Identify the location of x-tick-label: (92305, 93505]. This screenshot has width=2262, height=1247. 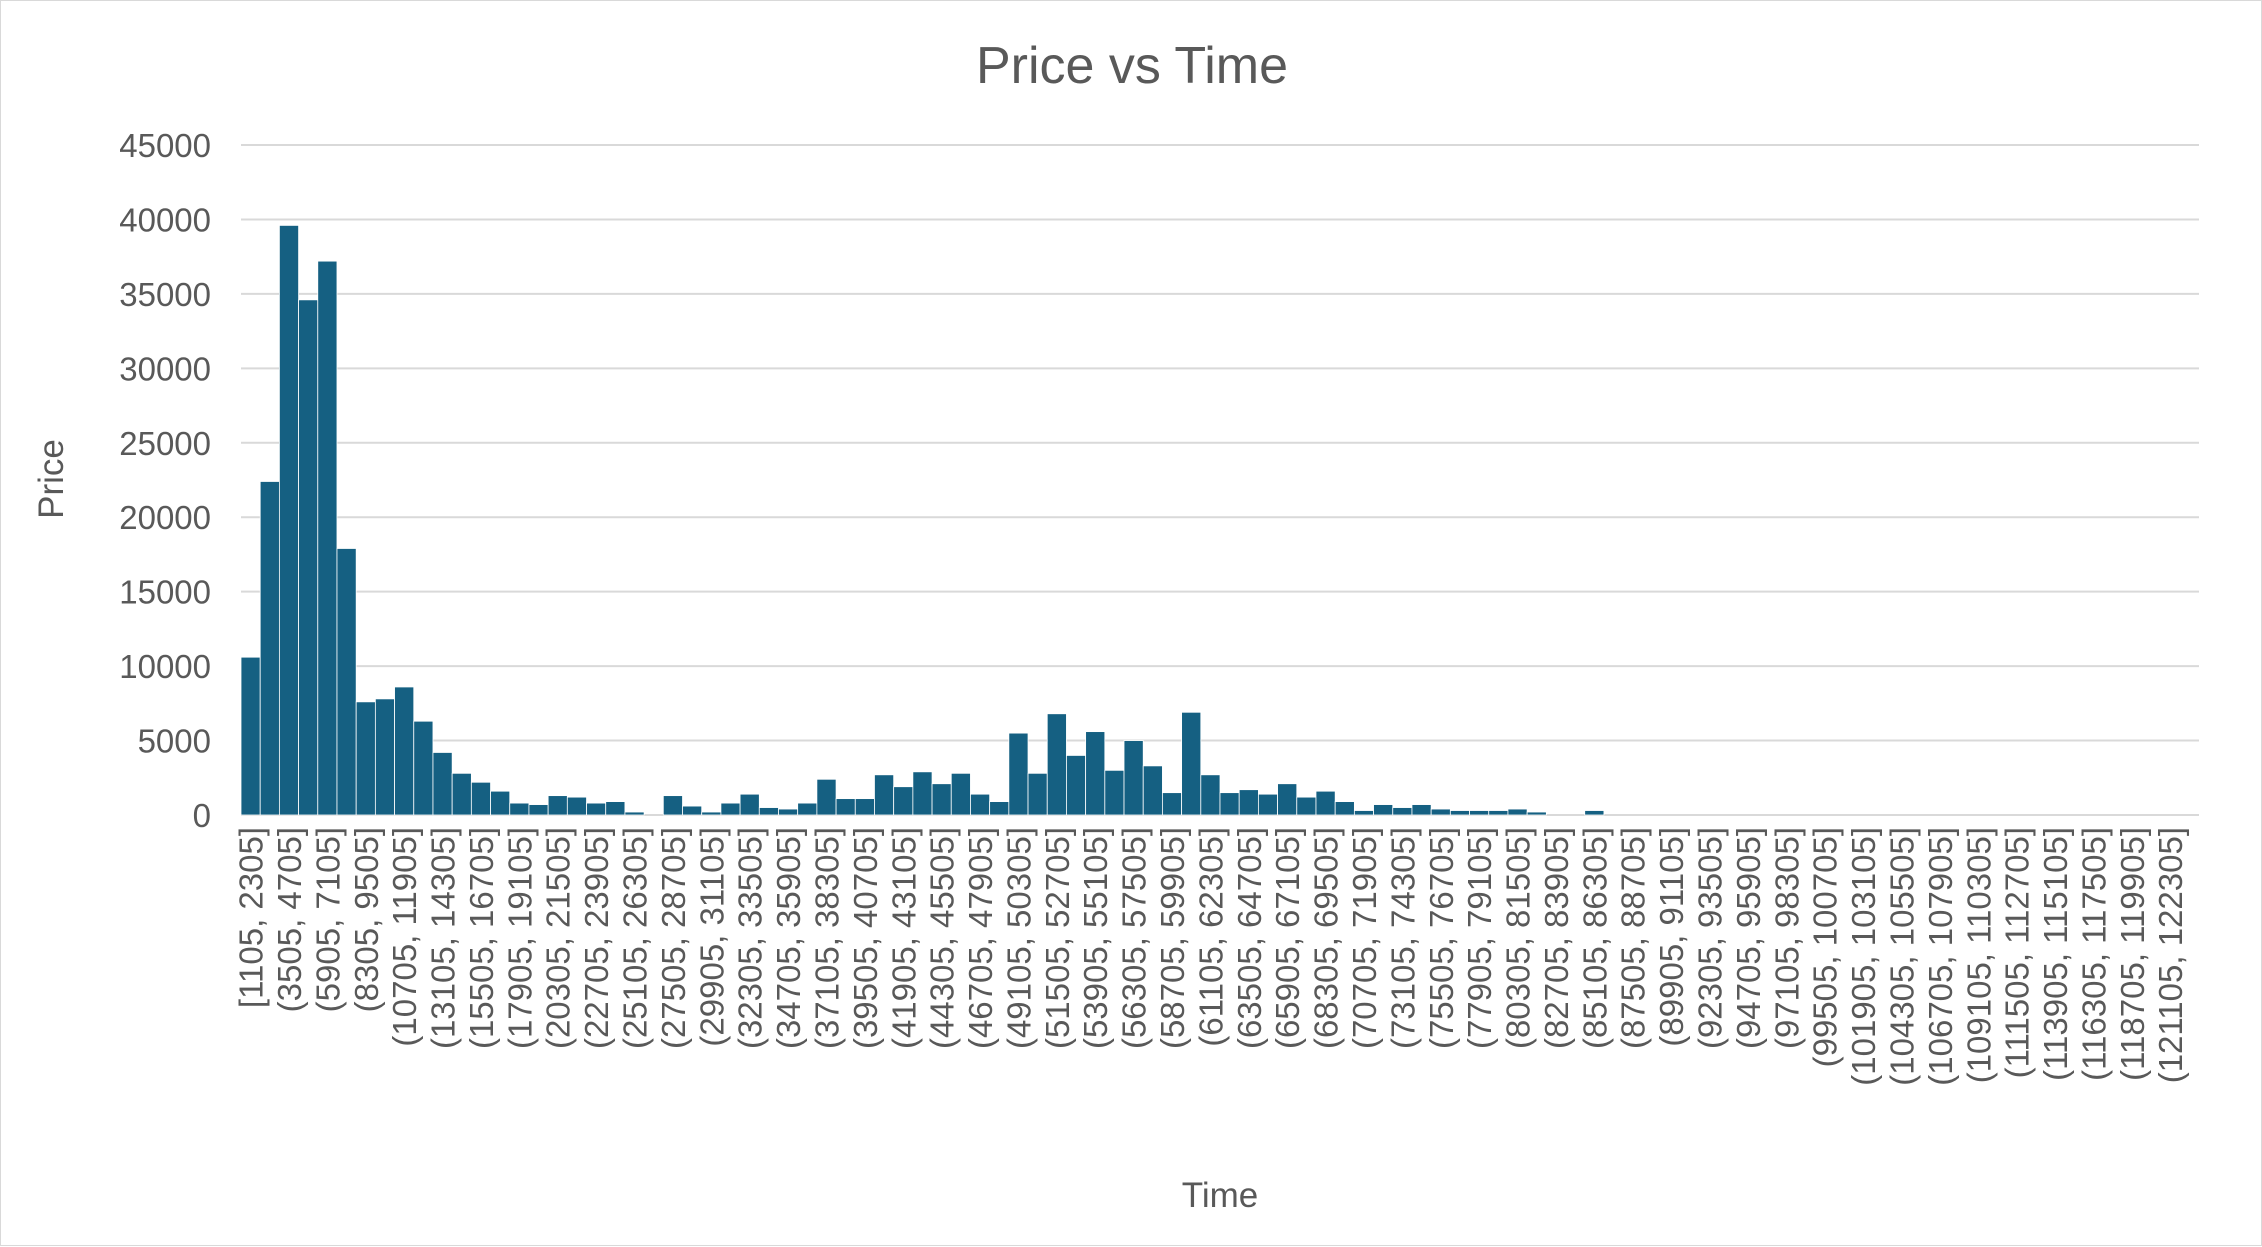
(1710, 938).